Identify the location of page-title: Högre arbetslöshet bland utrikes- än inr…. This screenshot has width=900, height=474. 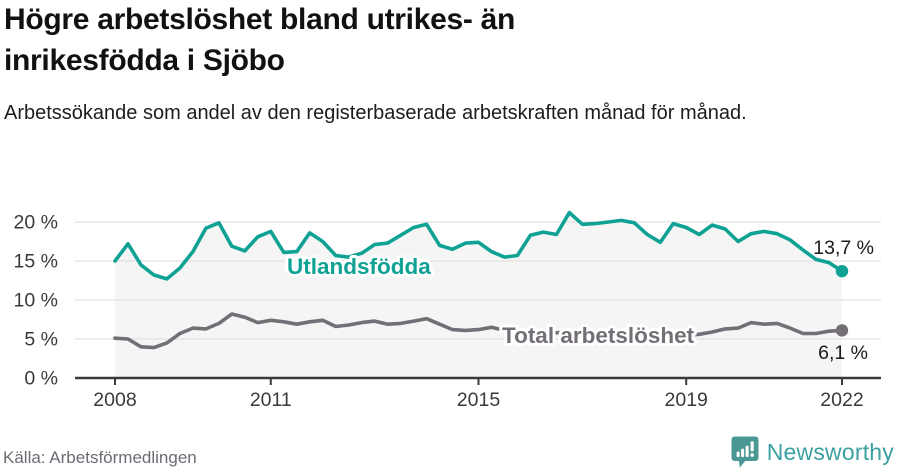
(259, 40).